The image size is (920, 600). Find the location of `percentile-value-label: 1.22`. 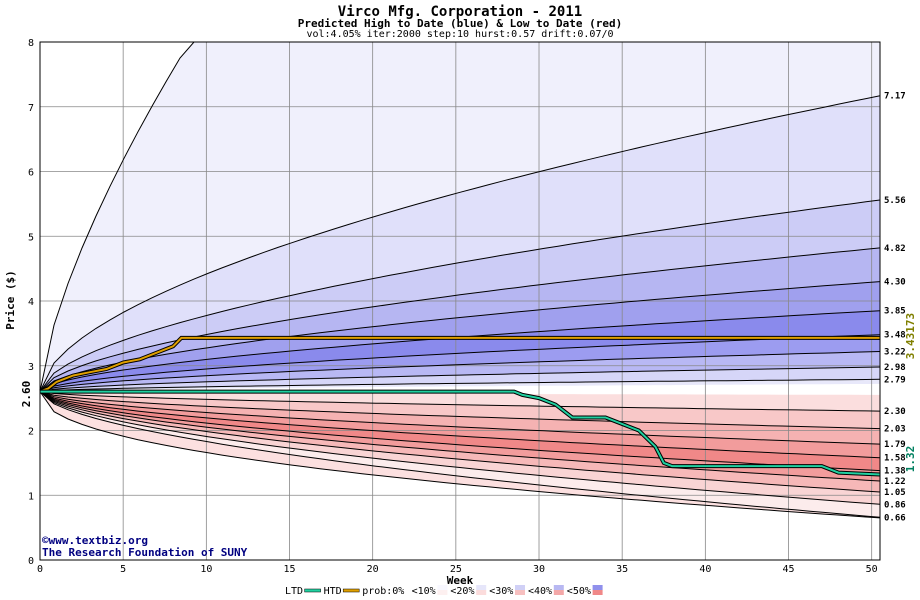

percentile-value-label: 1.22 is located at coordinates (895, 482).